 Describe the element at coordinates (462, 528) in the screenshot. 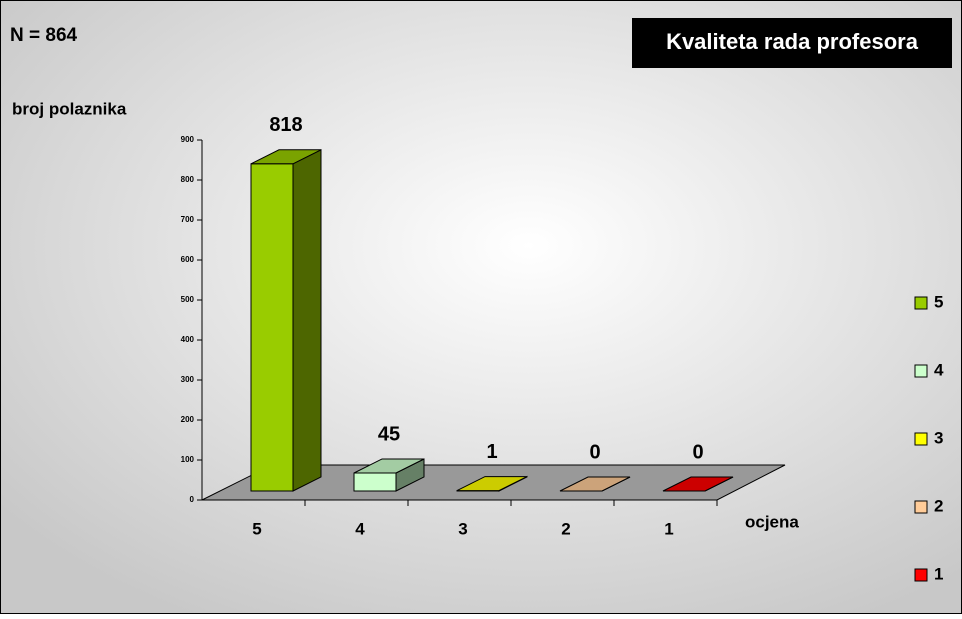

I see `x-tick-label: 3` at that location.